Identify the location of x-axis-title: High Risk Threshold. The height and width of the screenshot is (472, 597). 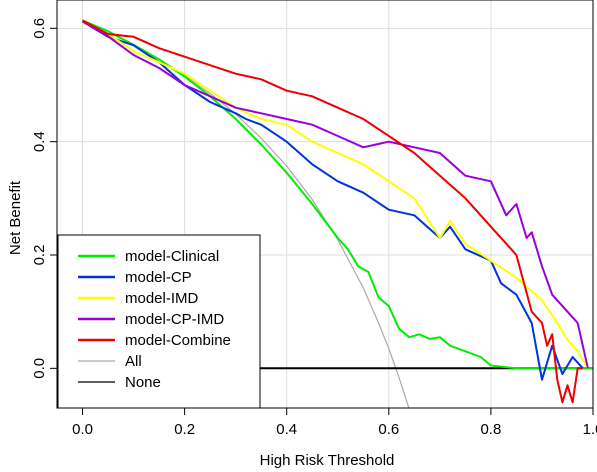
(327, 460).